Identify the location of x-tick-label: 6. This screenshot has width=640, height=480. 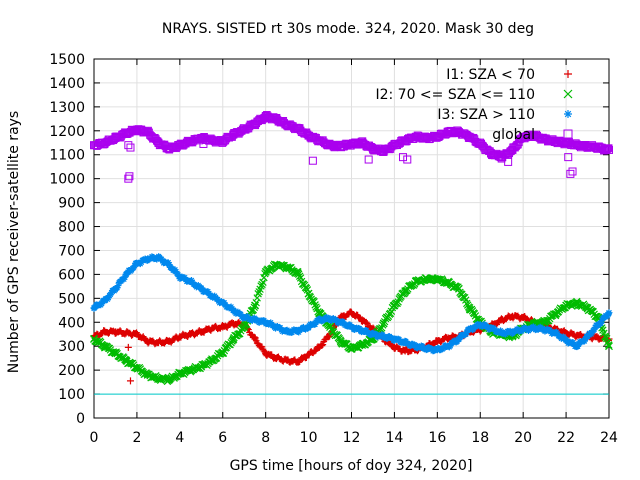
(222, 438).